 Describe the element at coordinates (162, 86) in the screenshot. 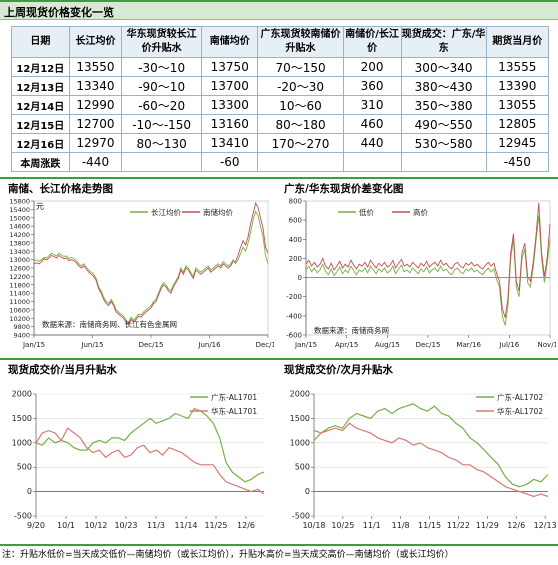

I see `table-cell: -90～10` at that location.